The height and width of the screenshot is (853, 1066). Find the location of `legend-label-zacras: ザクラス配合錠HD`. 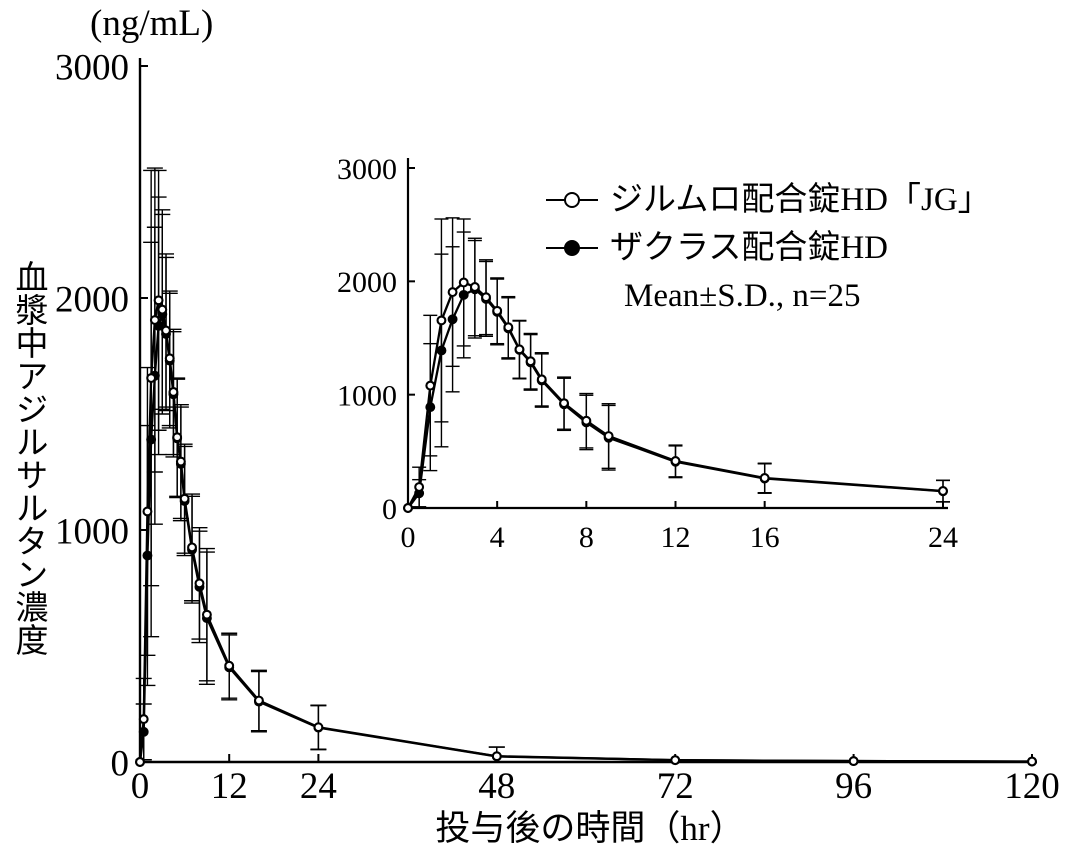

legend-label-zacras: ザクラス配合錠HD is located at coordinates (749, 248).